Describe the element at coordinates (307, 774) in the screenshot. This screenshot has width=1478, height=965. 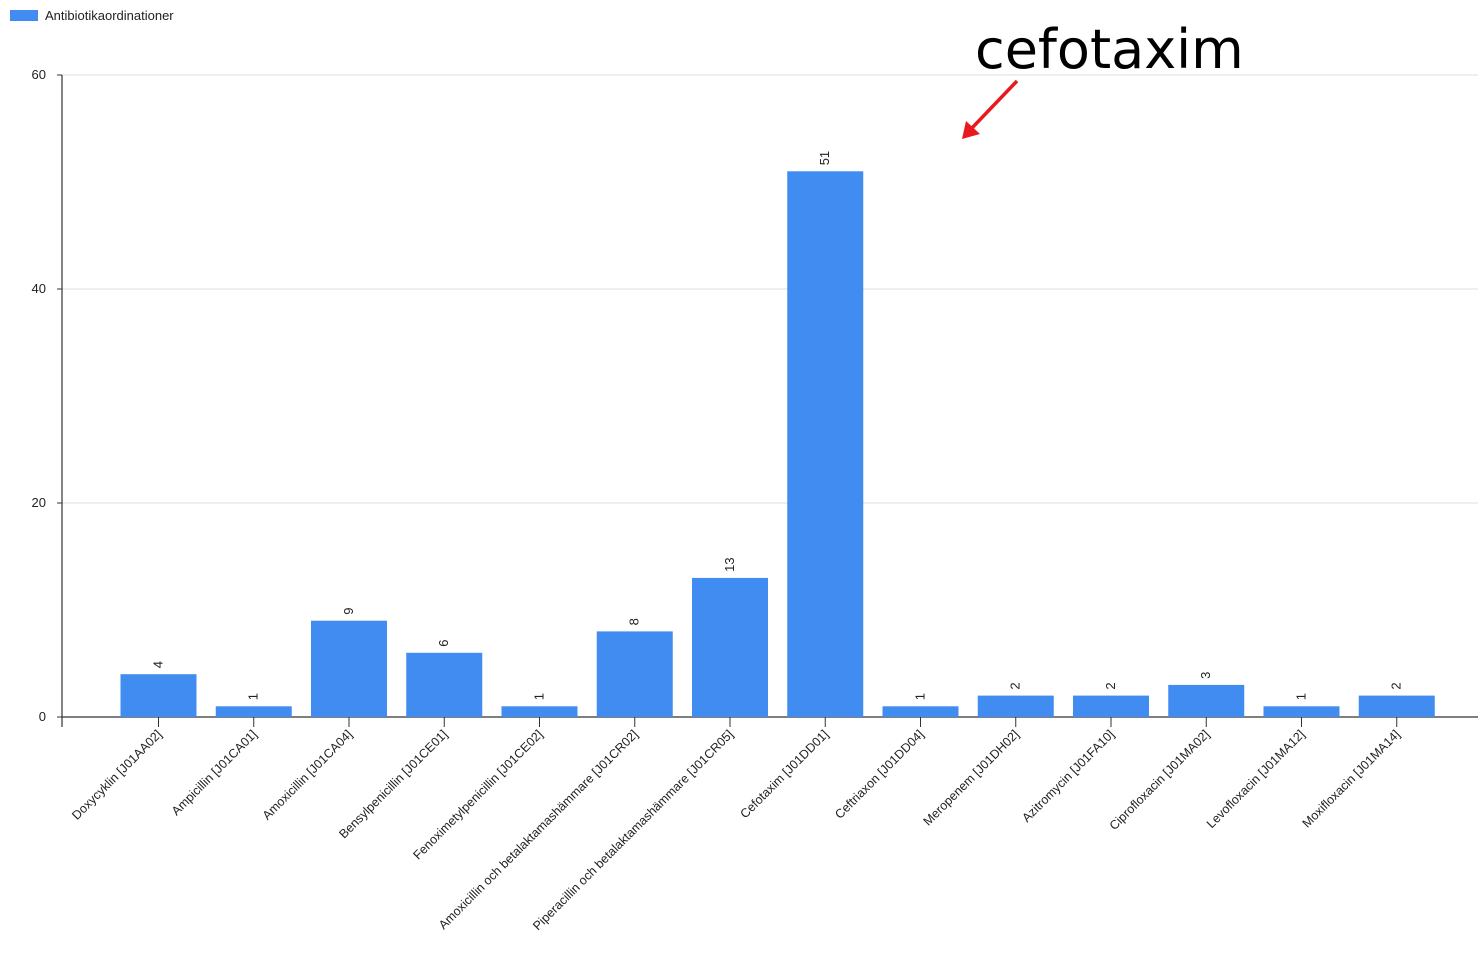
I see `category-label-2: Amoxicillin [J01CA04]` at that location.